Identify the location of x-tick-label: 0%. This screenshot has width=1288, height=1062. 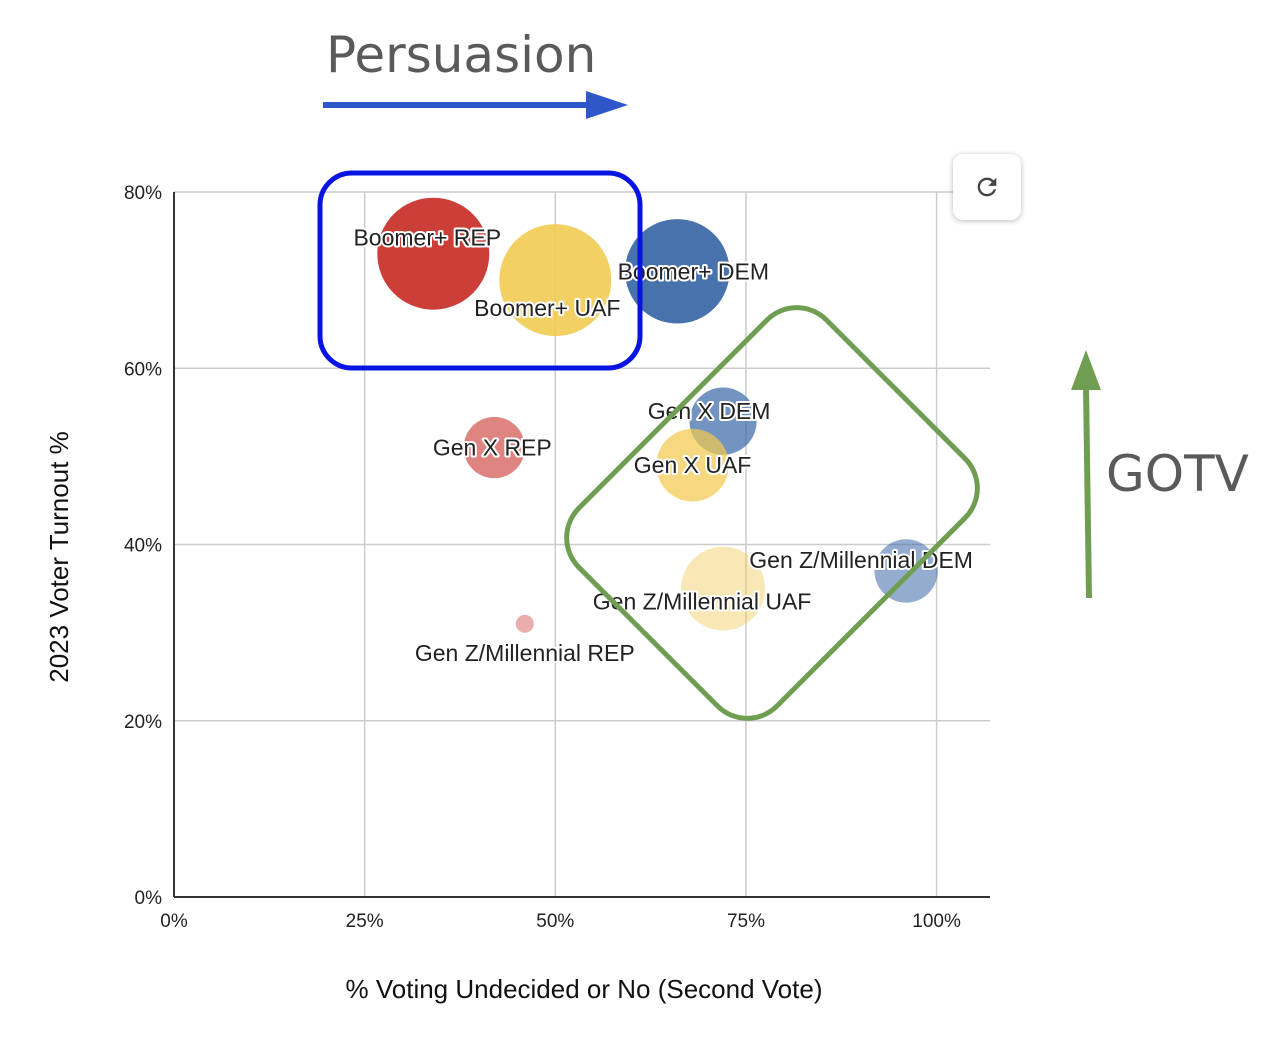
(174, 921).